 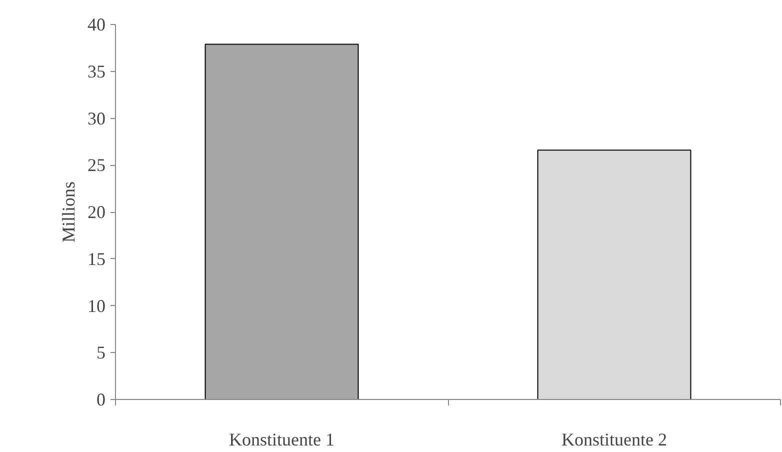 What do you see at coordinates (97, 165) in the screenshot?
I see `y-tick-label: 25` at bounding box center [97, 165].